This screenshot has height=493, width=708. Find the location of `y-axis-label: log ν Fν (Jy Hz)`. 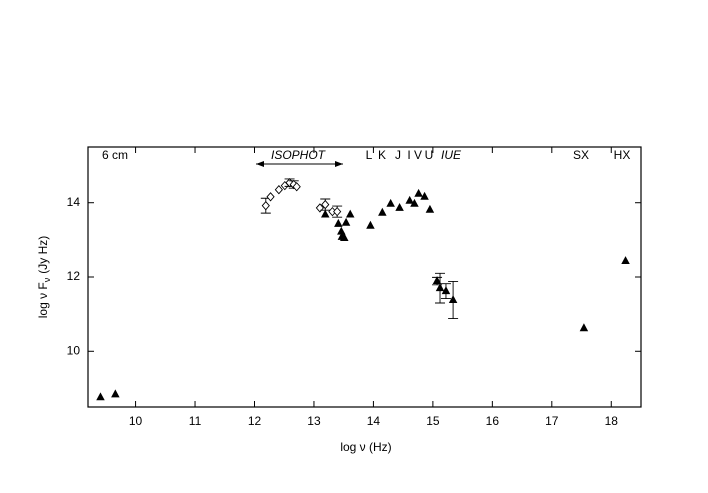

y-axis-label: log ν Fν (Jy Hz) is located at coordinates (44, 277).